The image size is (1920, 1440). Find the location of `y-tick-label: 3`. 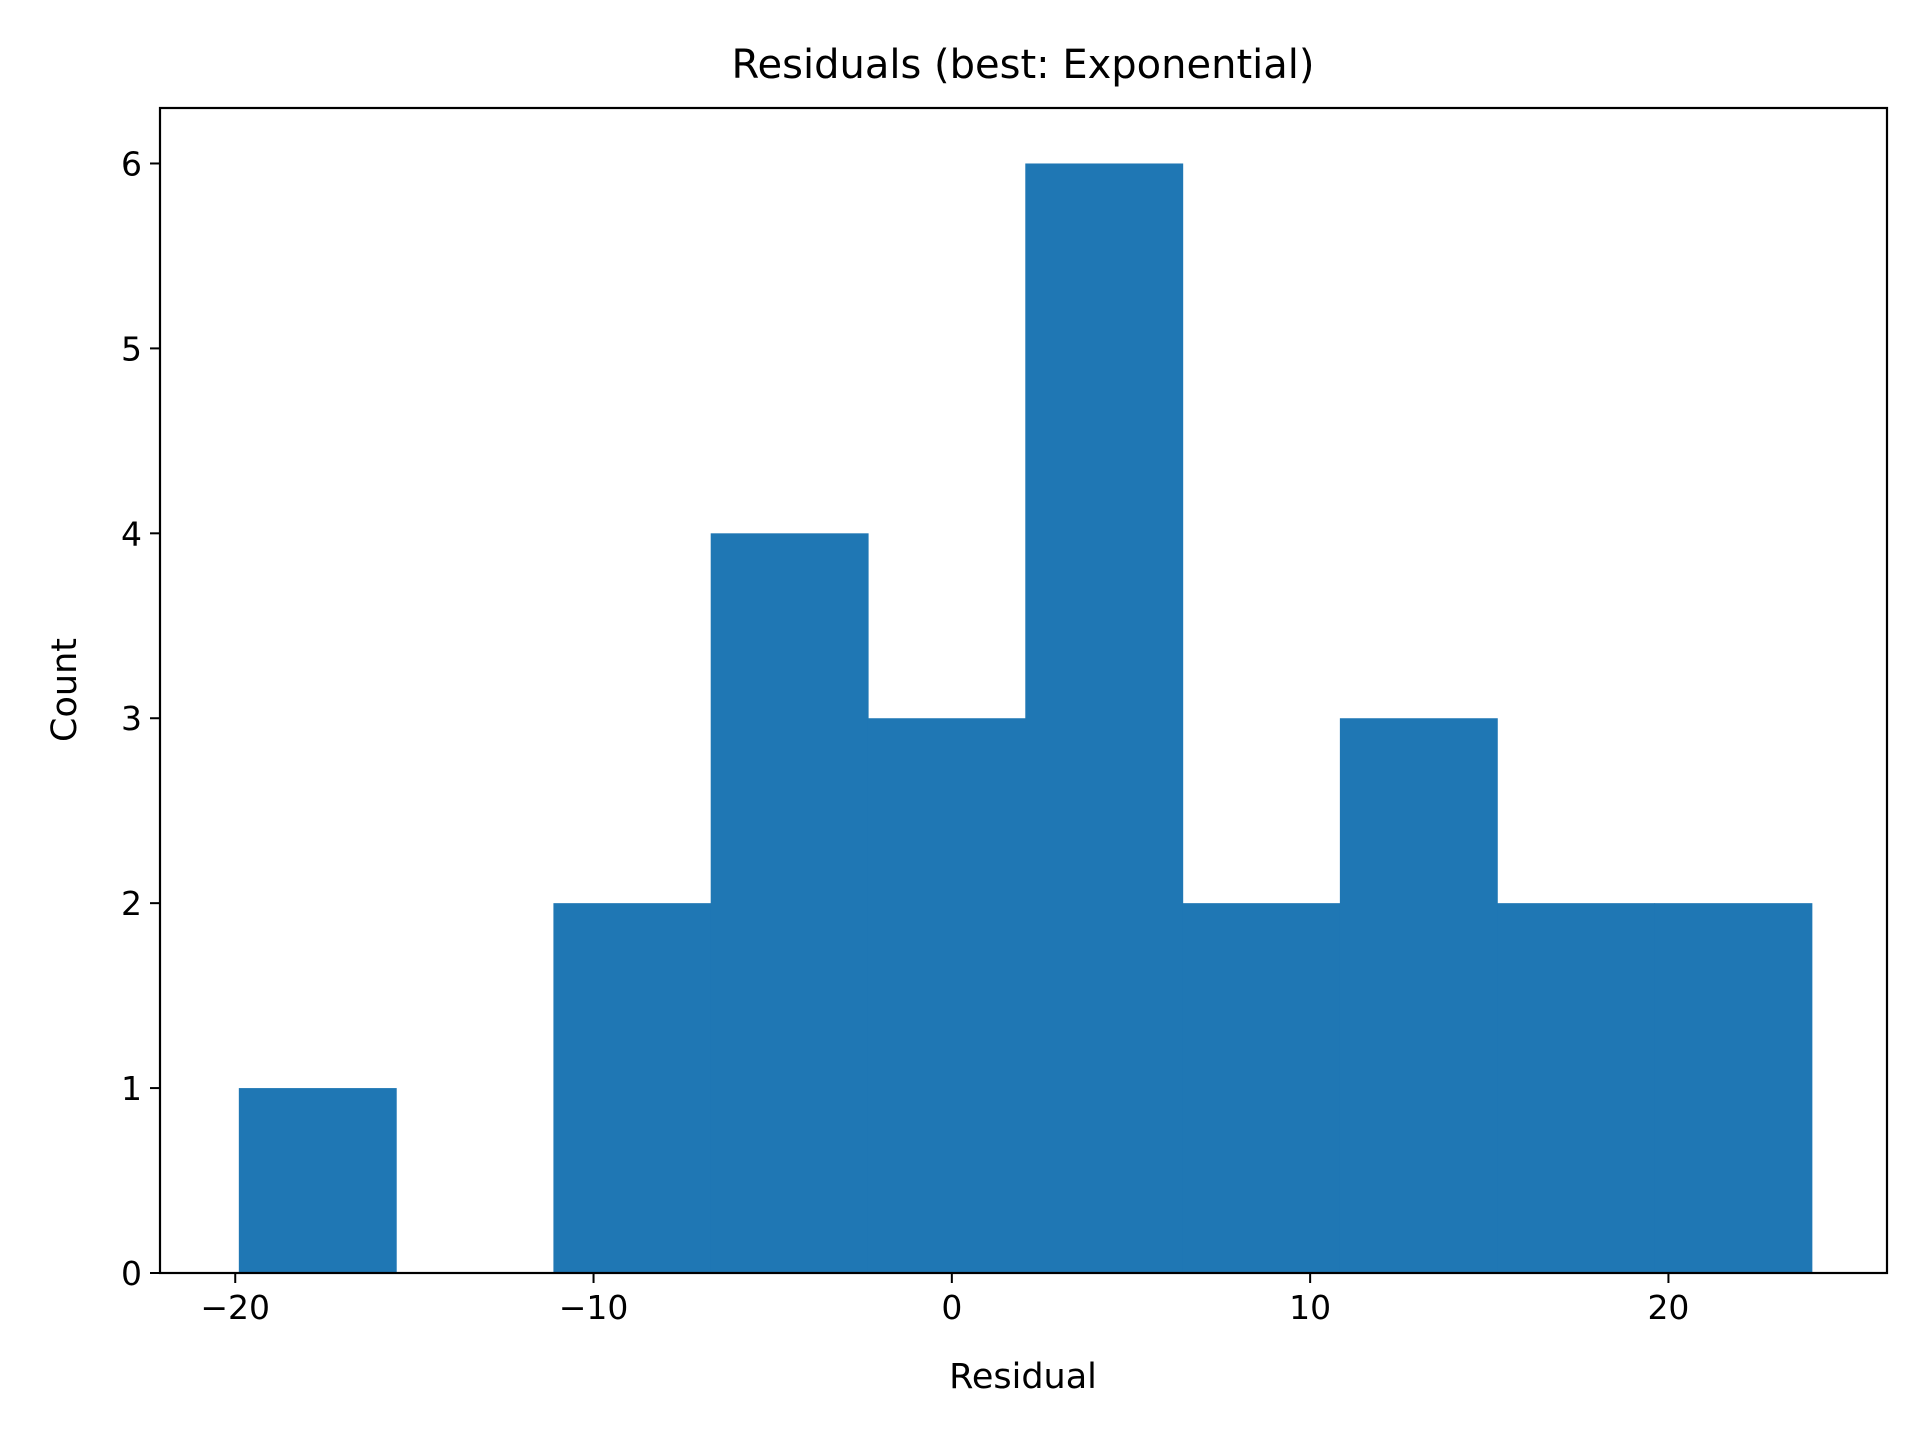

y-tick-label: 3 is located at coordinates (131, 718).